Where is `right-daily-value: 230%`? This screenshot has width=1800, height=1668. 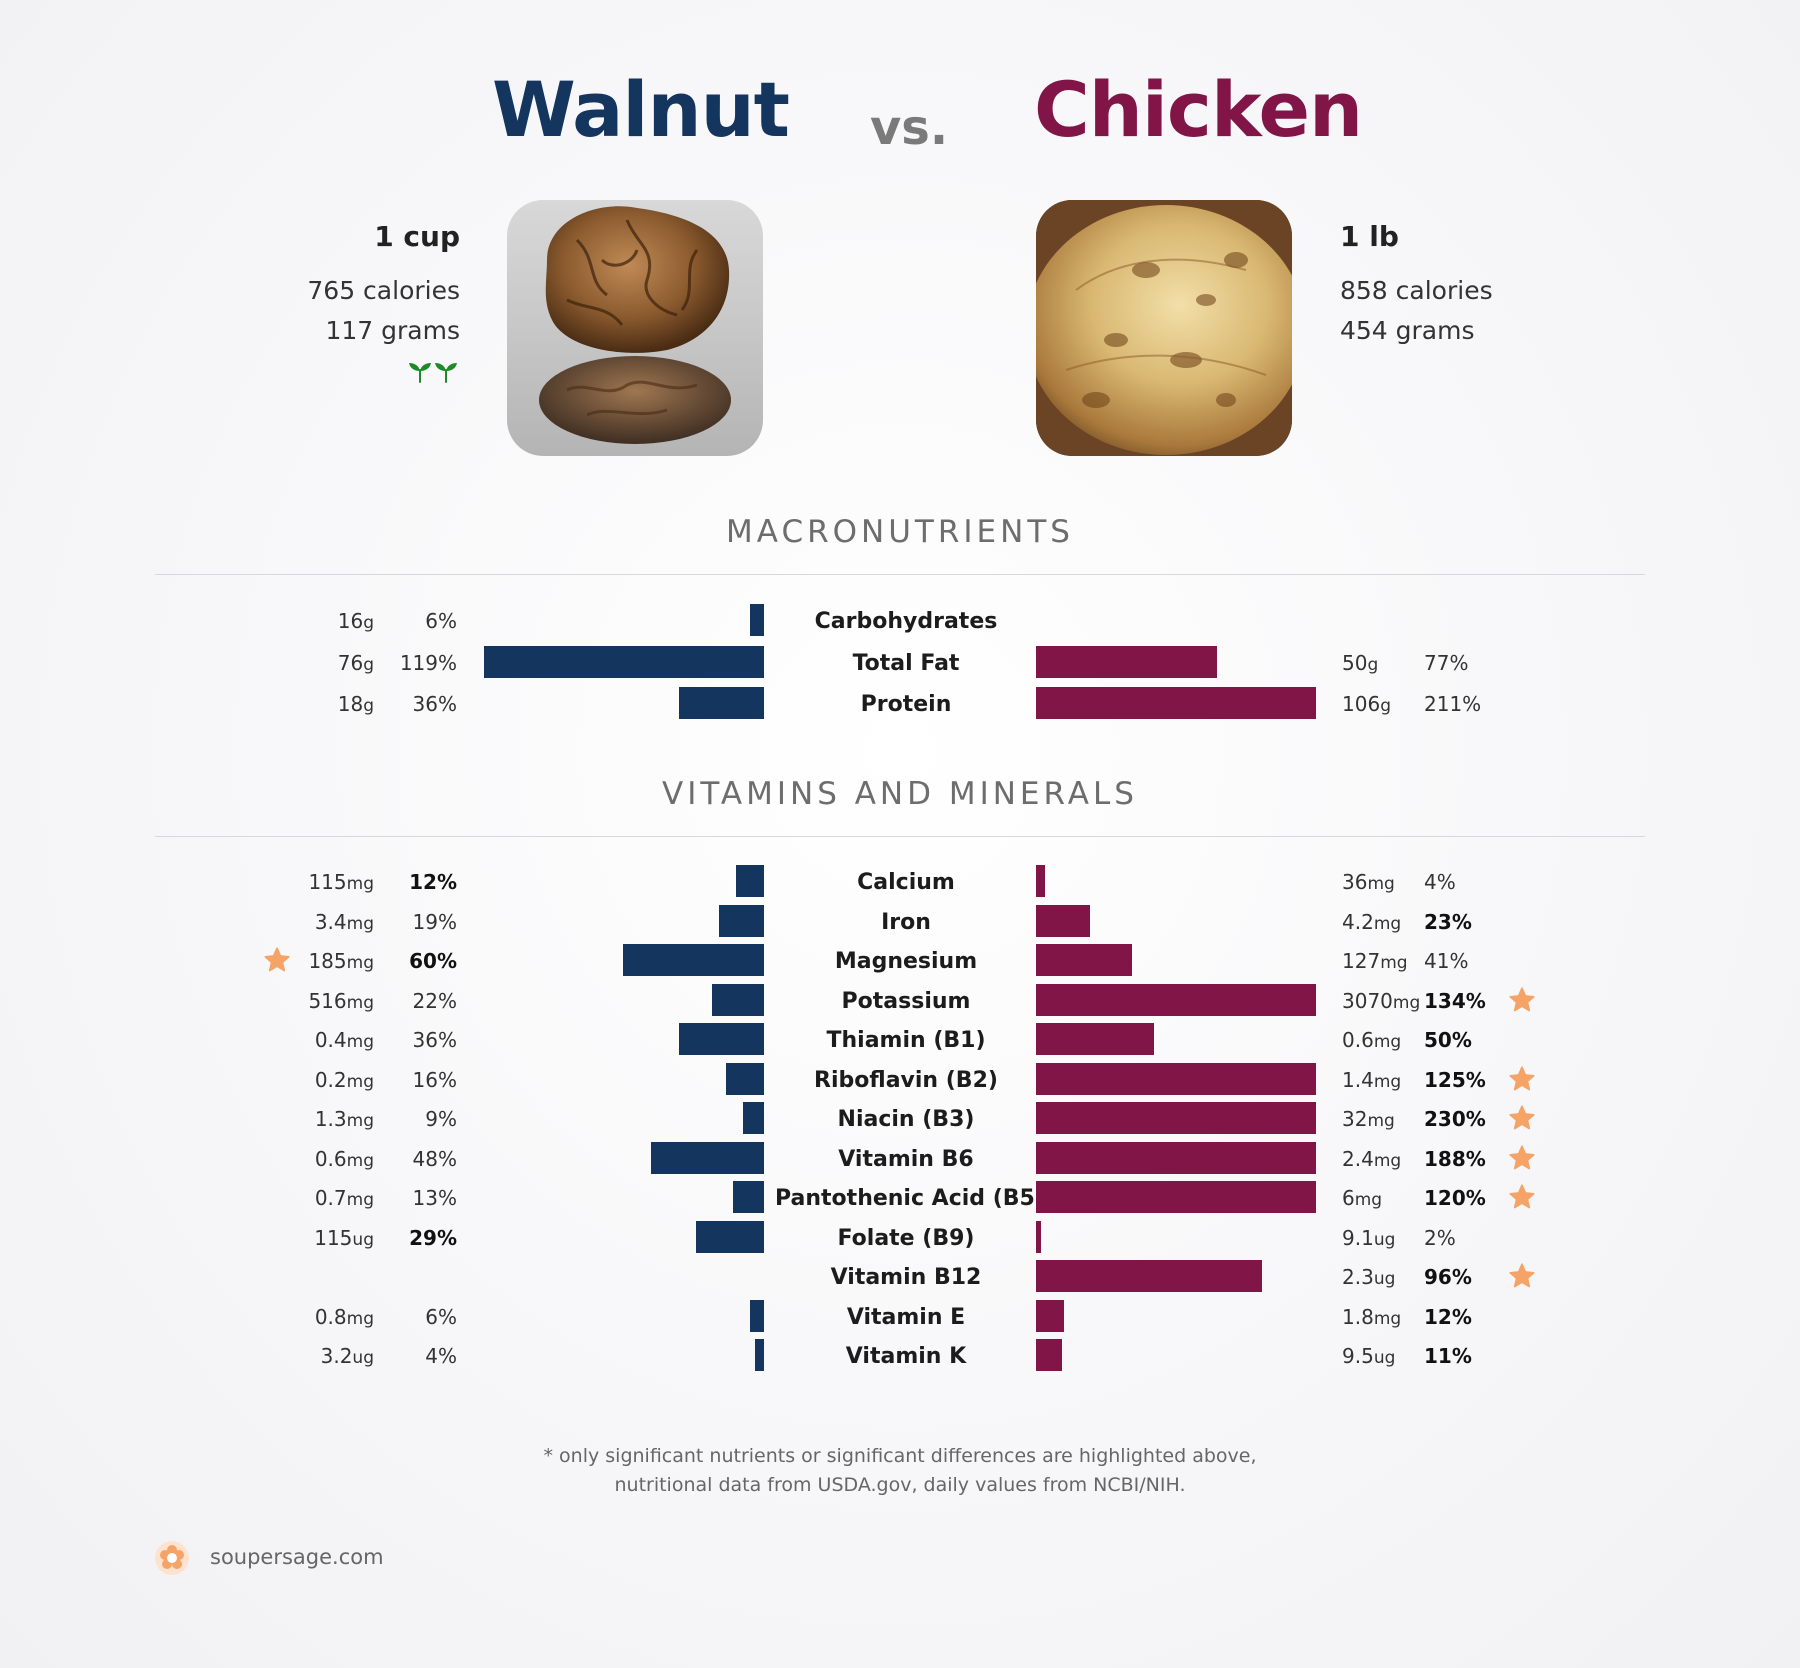
right-daily-value: 230% is located at coordinates (1455, 1119).